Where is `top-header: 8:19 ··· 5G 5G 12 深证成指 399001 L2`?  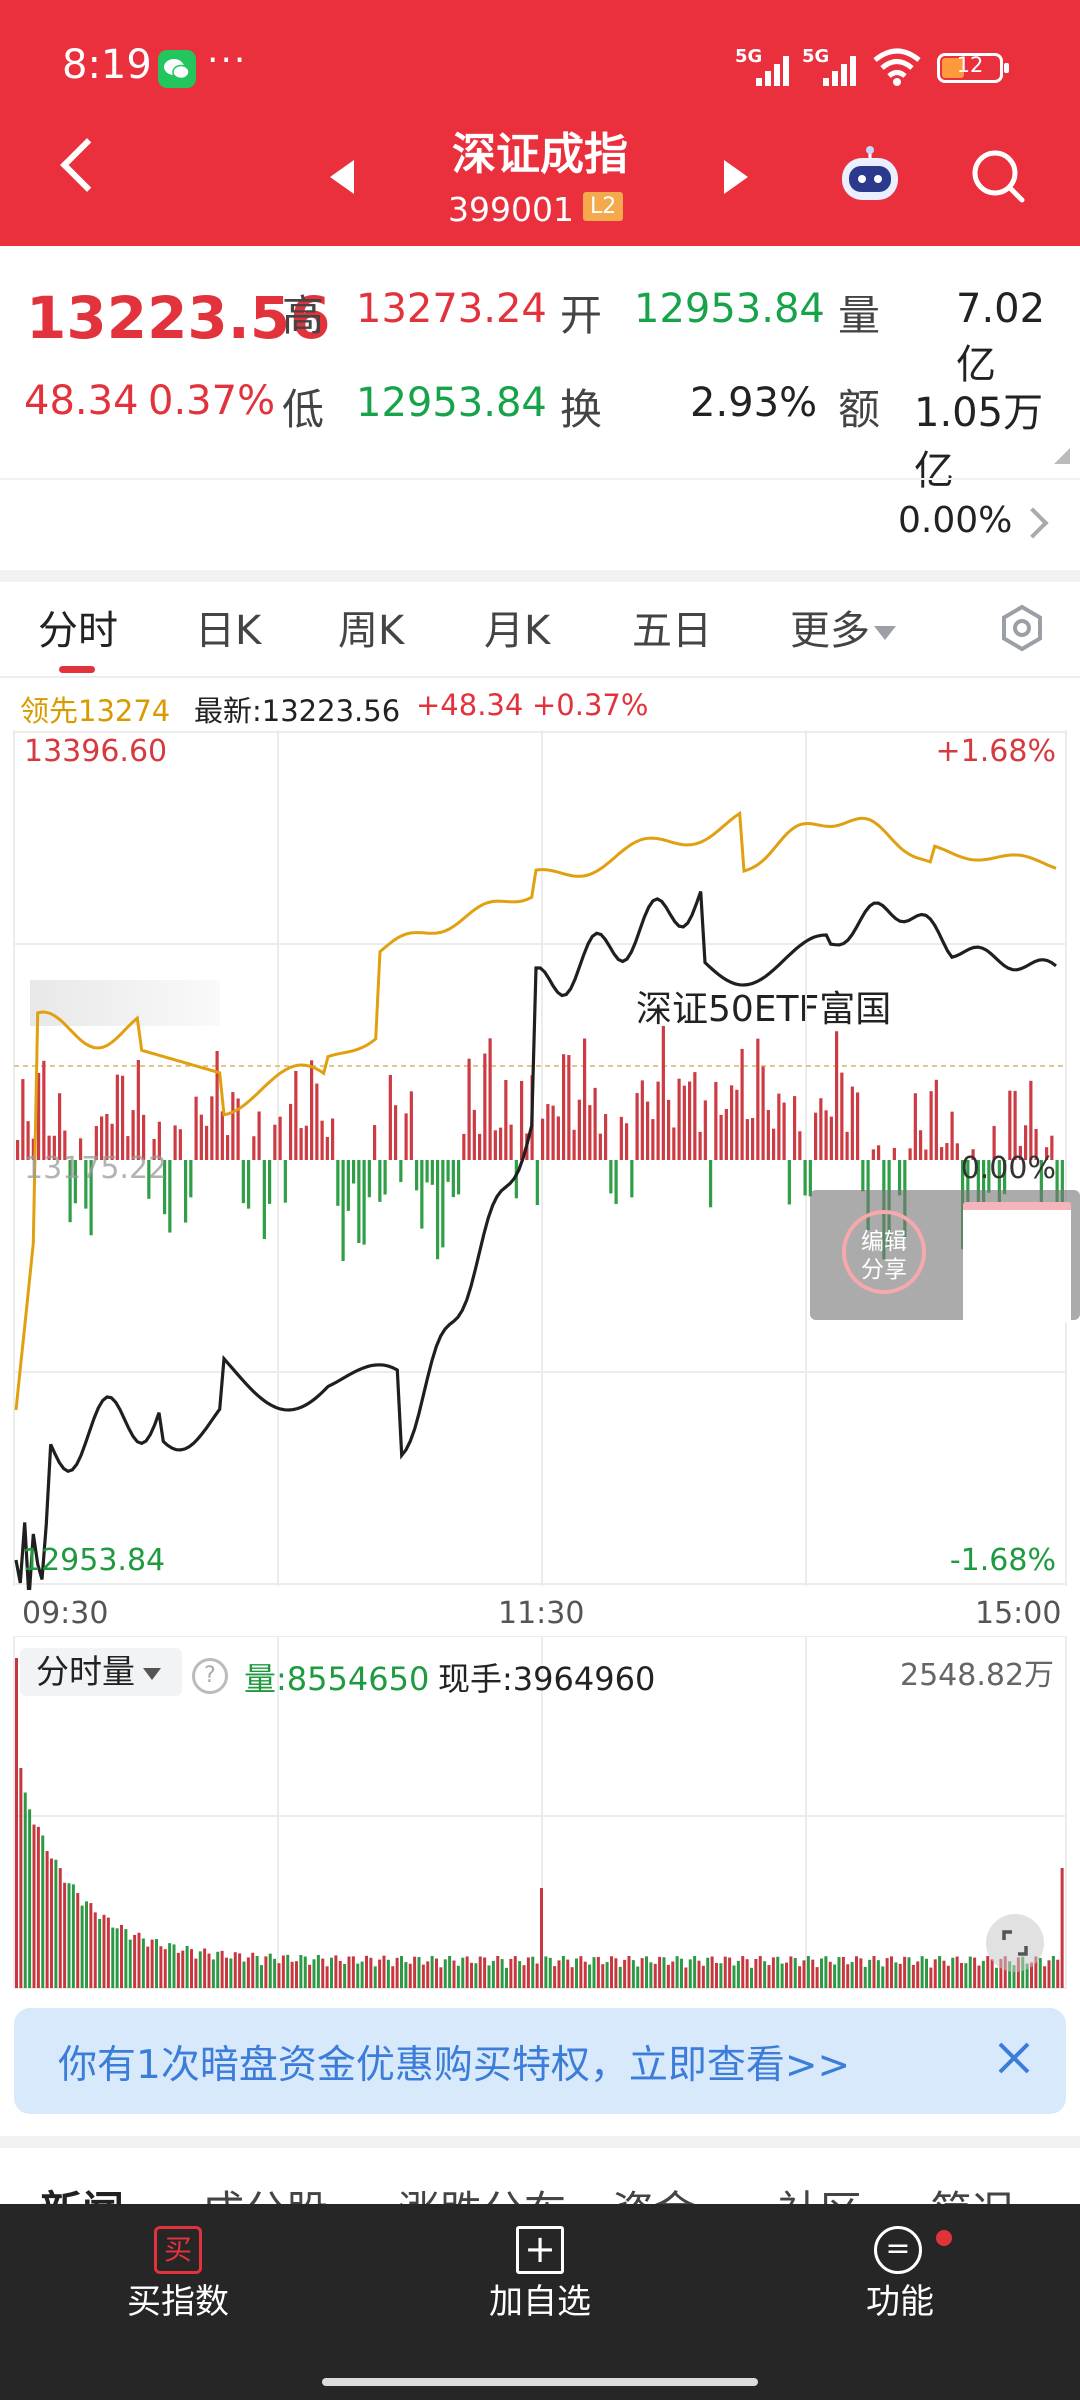
top-header: 8:19 ··· 5G 5G 12 深证成指 399001 L2 is located at coordinates (540, 123).